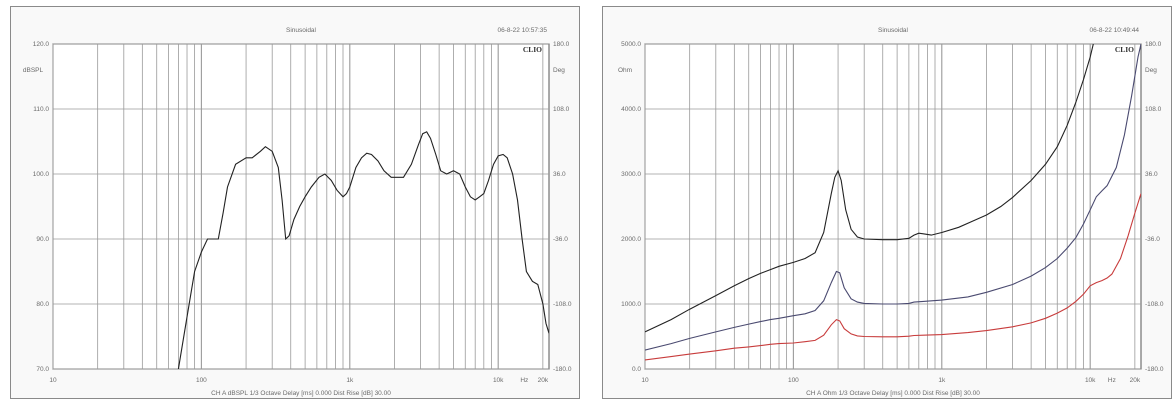  Describe the element at coordinates (625, 70) in the screenshot. I see `y-axis-unit: Ohm` at that location.